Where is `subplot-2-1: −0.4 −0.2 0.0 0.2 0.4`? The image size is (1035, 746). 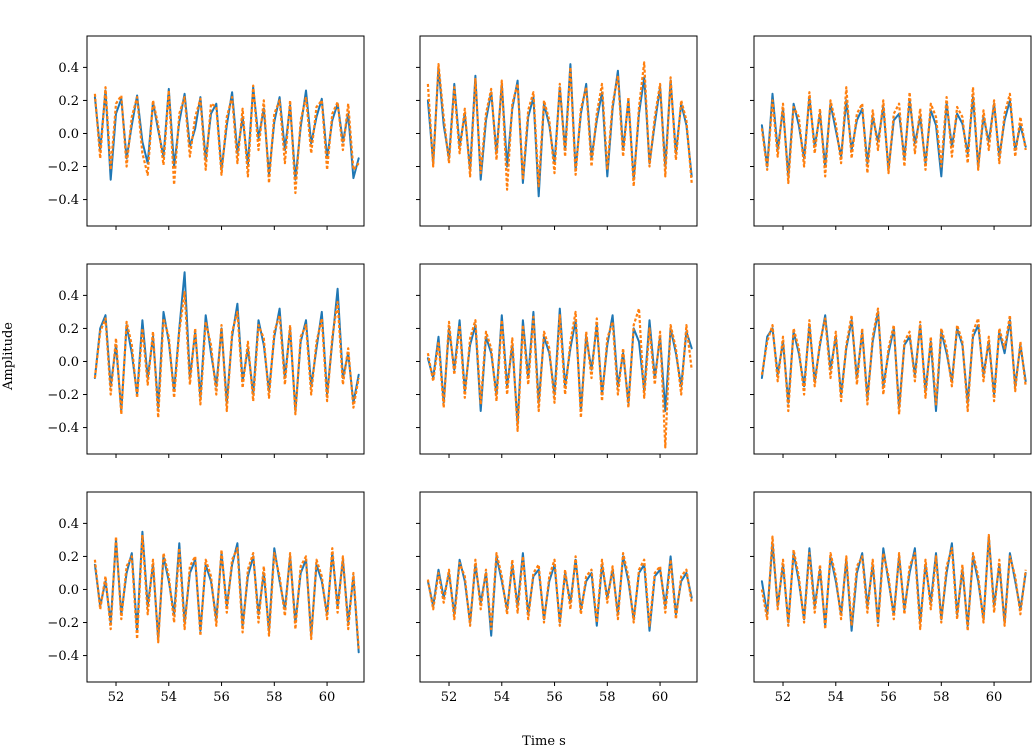 subplot-2-1: −0.4 −0.2 0.0 0.2 0.4 is located at coordinates (206, 360).